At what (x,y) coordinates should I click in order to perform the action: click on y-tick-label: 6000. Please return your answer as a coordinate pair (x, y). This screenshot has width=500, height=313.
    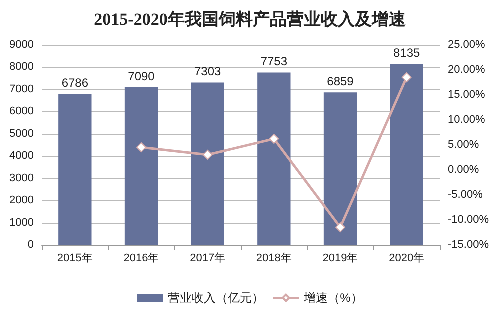
    Looking at the image, I should click on (22, 112).